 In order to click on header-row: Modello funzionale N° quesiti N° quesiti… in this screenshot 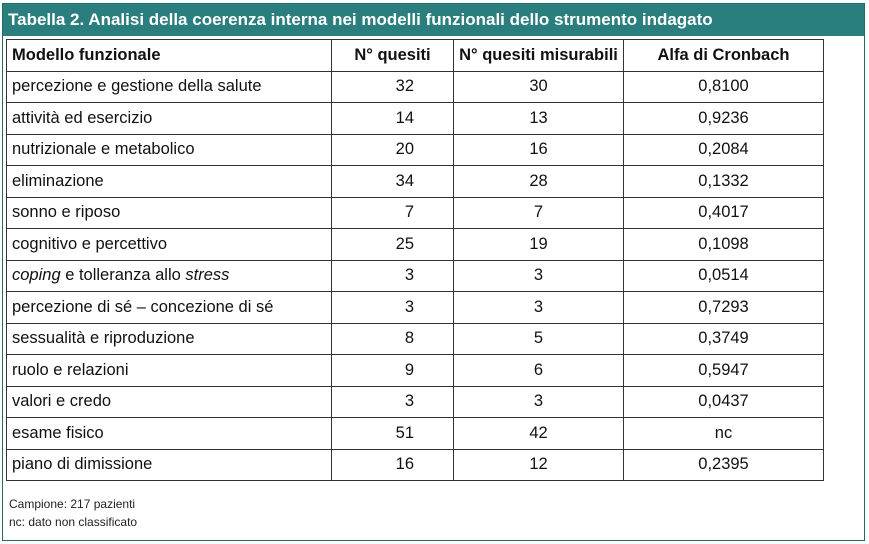, I will do `click(415, 55)`.